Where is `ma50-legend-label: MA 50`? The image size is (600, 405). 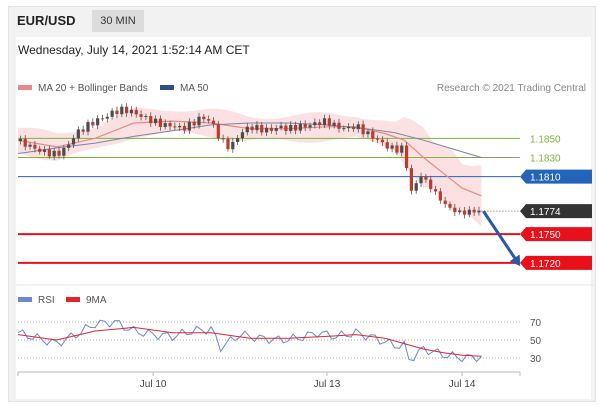 ma50-legend-label: MA 50 is located at coordinates (194, 88).